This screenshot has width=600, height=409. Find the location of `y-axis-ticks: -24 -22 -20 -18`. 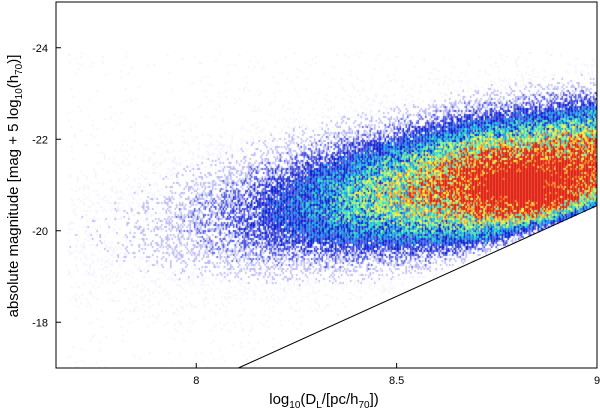

y-axis-ticks: -24 -22 -20 -18 is located at coordinates (46, 186).